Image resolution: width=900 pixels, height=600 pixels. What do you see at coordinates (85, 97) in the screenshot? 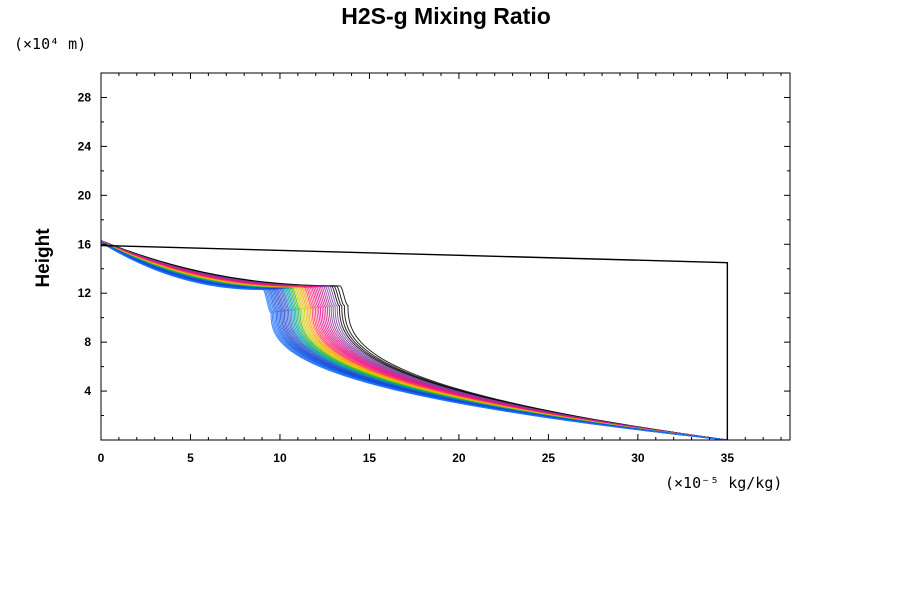
I see `y-tick-label: 28` at bounding box center [85, 97].